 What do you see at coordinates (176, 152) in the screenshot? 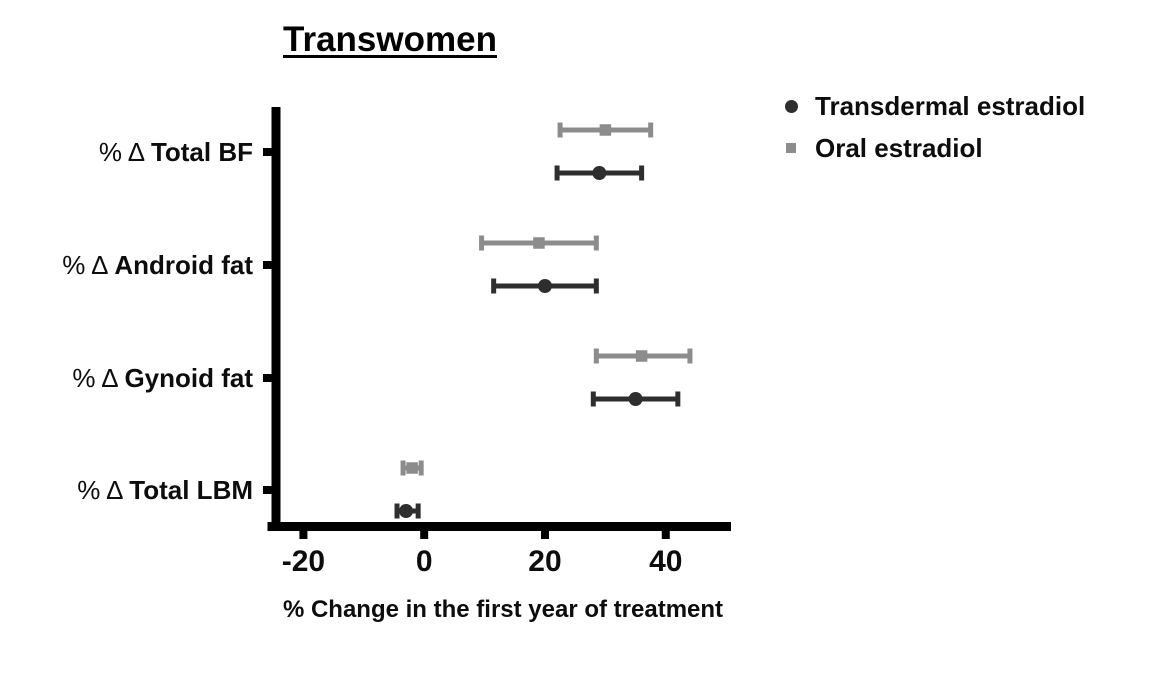
I see `category-label: % Δ Total BF` at bounding box center [176, 152].